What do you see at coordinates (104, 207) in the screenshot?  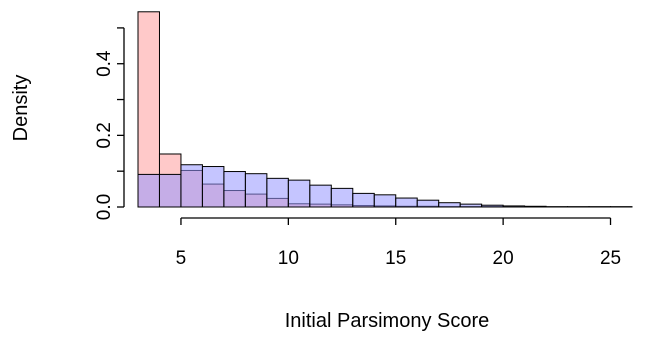 I see `y-tick-label-0: 0.0` at bounding box center [104, 207].